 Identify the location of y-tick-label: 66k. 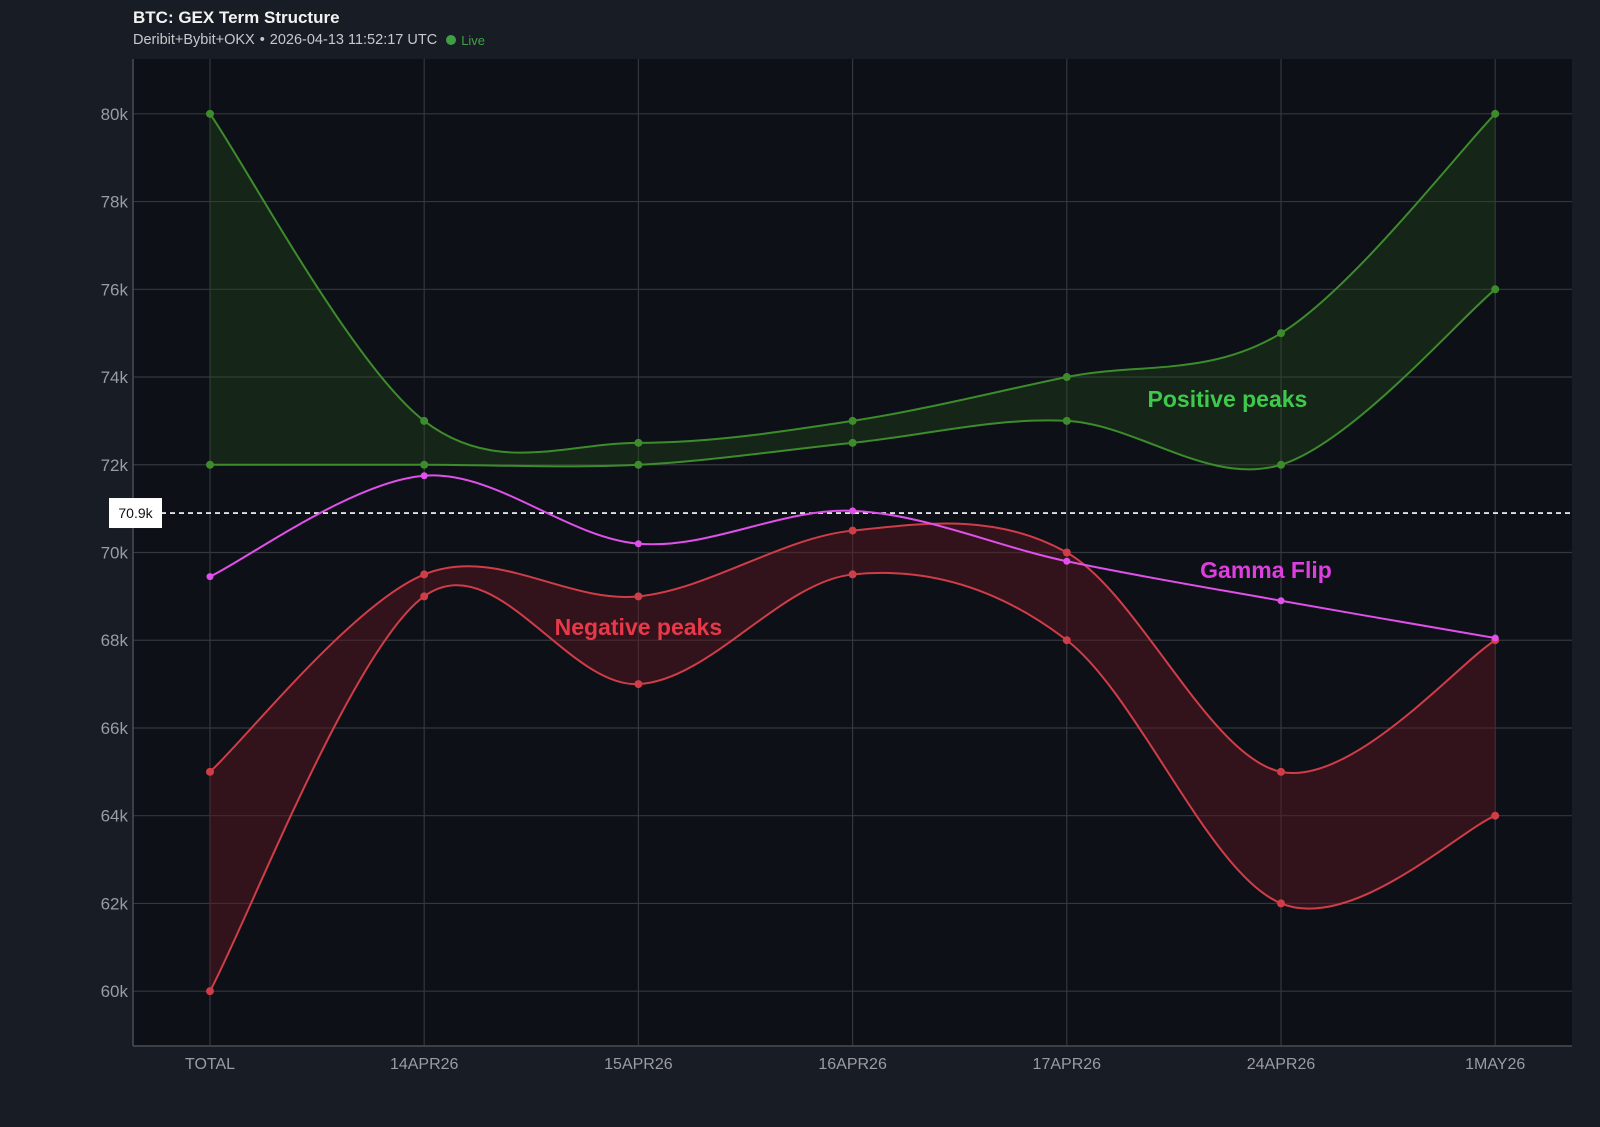
(115, 728).